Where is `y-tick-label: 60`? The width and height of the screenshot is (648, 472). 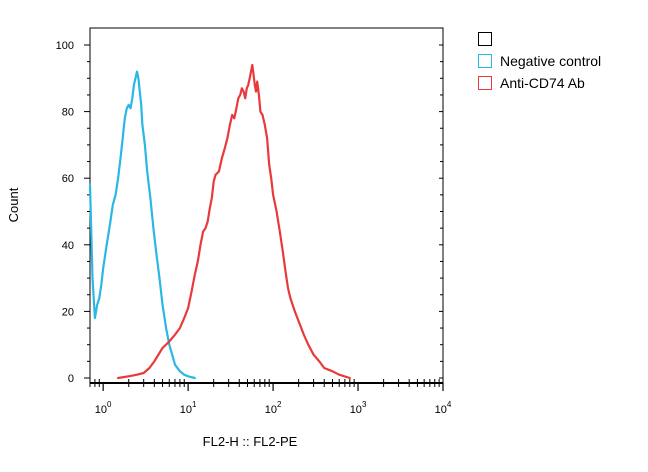 y-tick-label: 60 is located at coordinates (68, 179).